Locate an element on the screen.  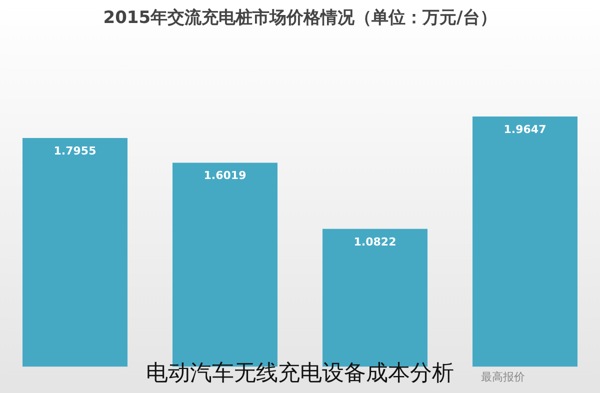
data-label: 1.0822 is located at coordinates (375, 241).